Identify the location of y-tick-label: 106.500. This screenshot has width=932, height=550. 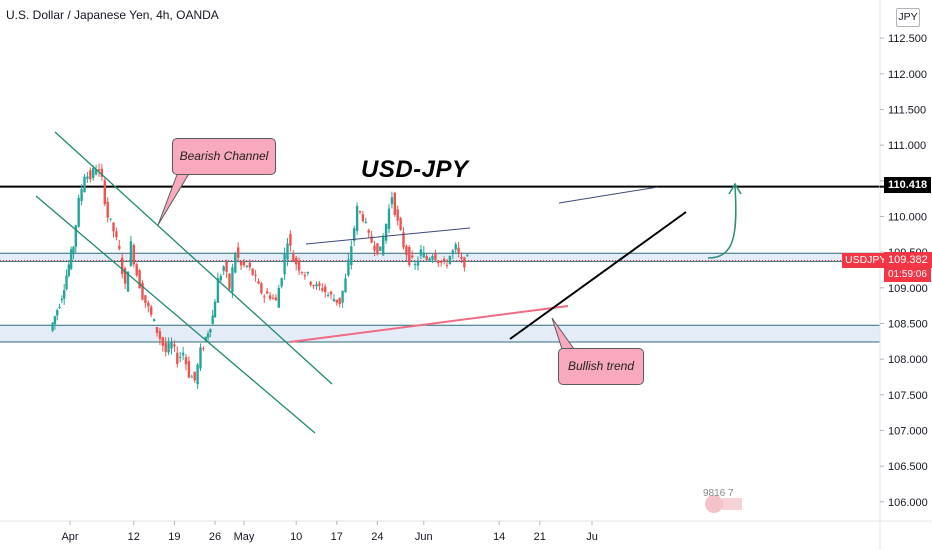
(908, 467).